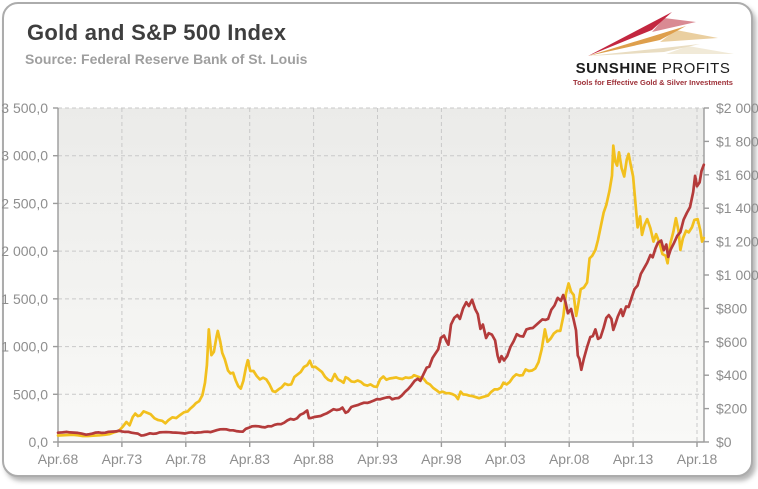 The height and width of the screenshot is (489, 758). What do you see at coordinates (24, 251) in the screenshot?
I see `y-left-tick-label: 2 000,0` at bounding box center [24, 251].